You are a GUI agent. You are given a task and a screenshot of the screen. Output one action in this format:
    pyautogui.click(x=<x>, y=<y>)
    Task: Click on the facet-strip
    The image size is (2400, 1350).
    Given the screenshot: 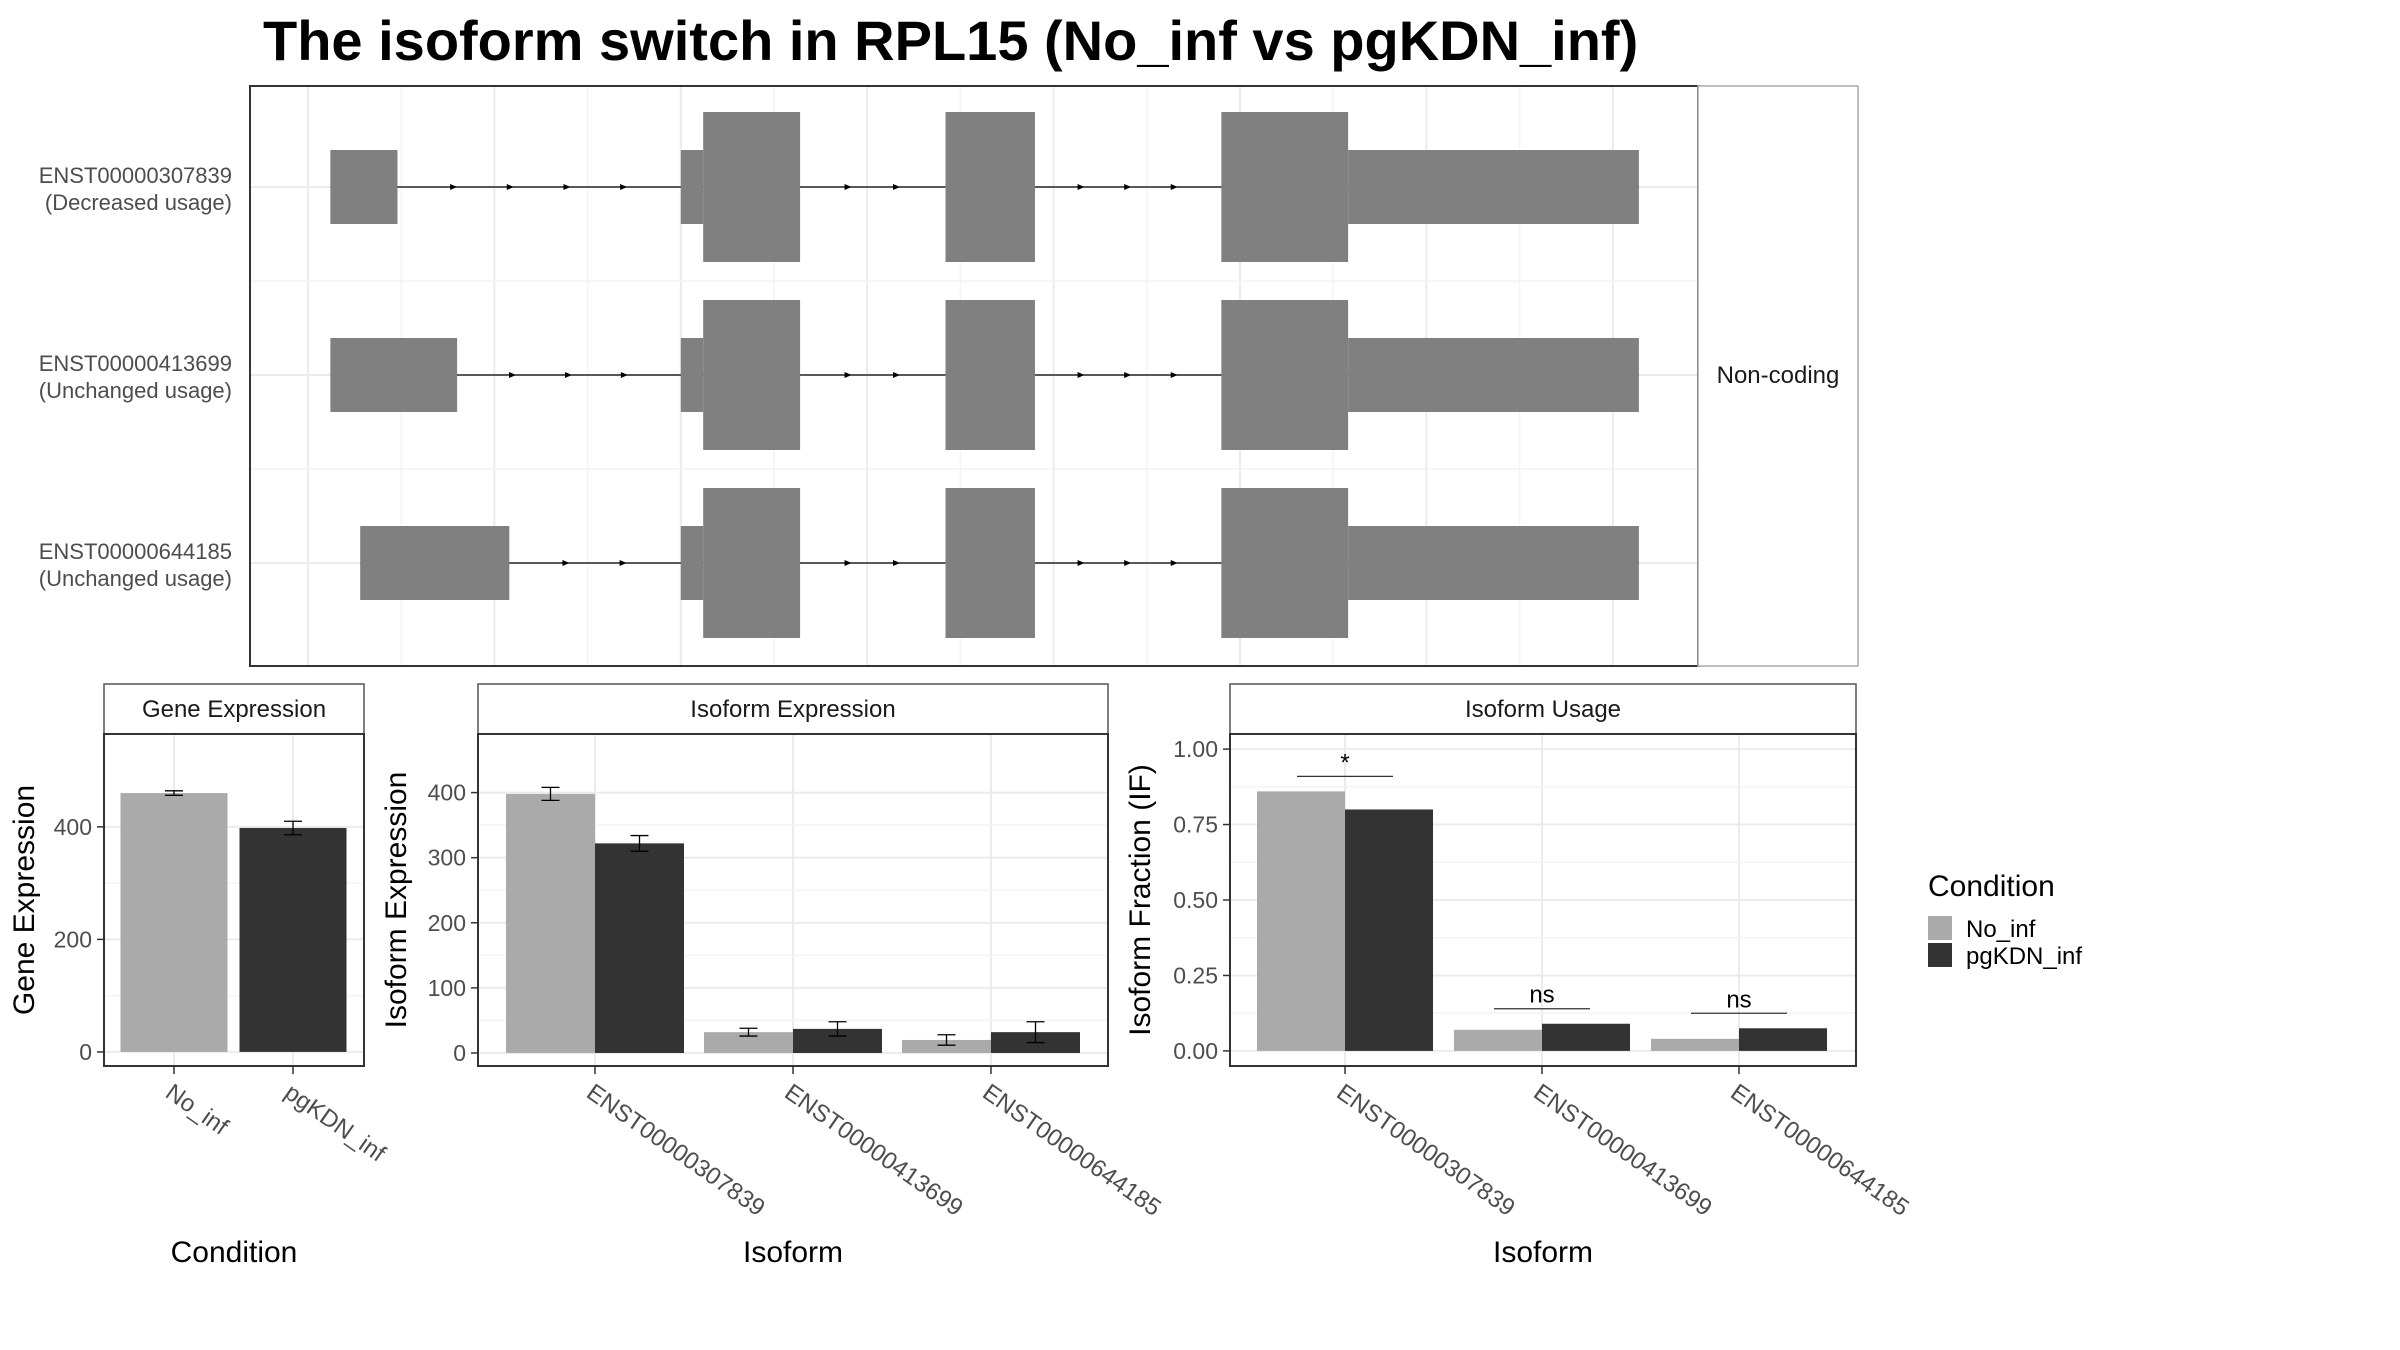 What is the action you would take?
    pyautogui.click(x=1778, y=376)
    